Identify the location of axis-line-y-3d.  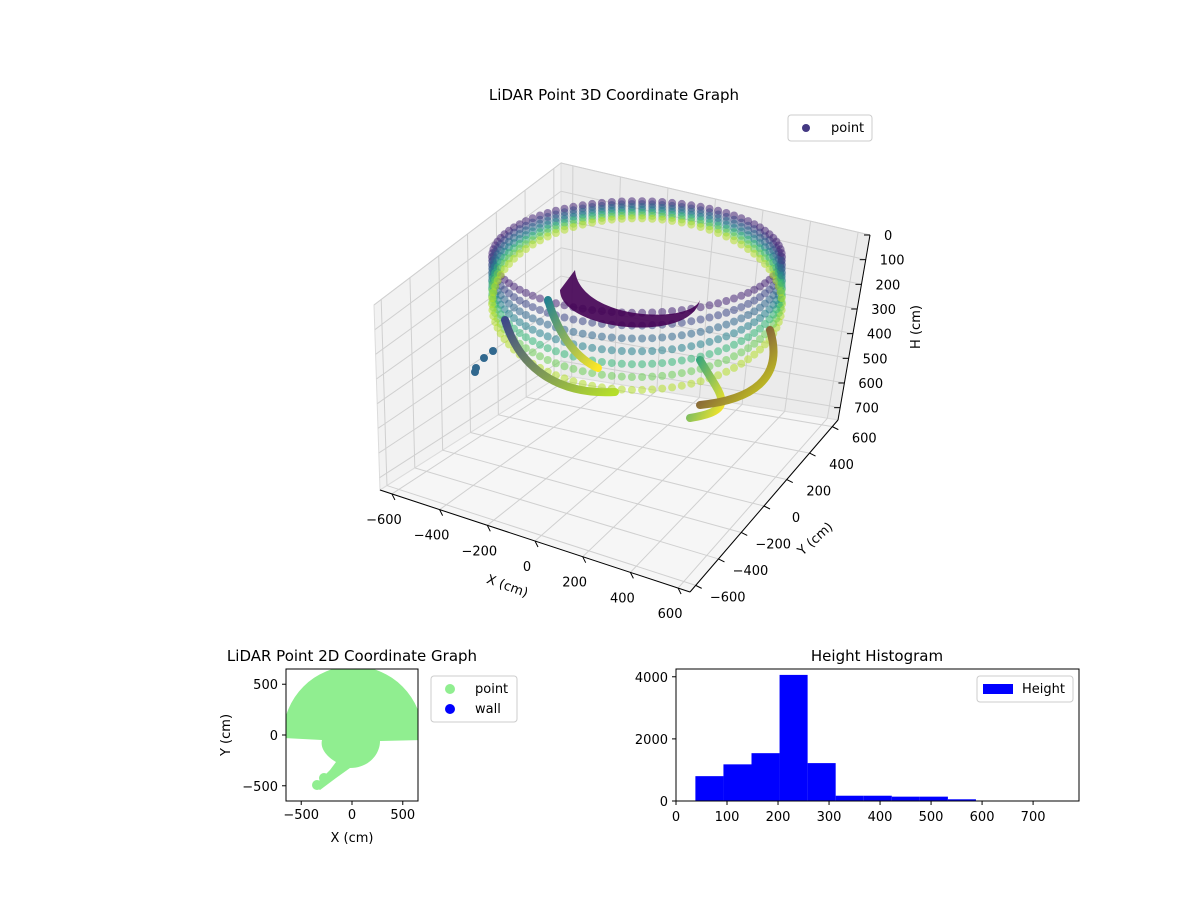
(764, 506).